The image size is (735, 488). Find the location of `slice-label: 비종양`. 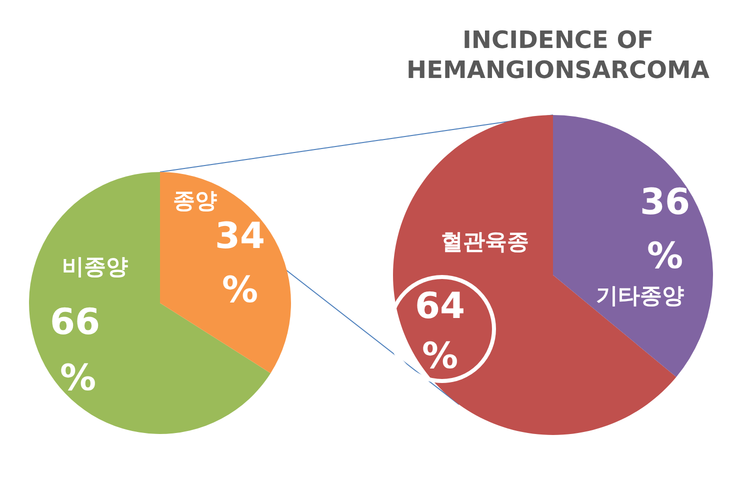

slice-label: 비종양 is located at coordinates (95, 267).